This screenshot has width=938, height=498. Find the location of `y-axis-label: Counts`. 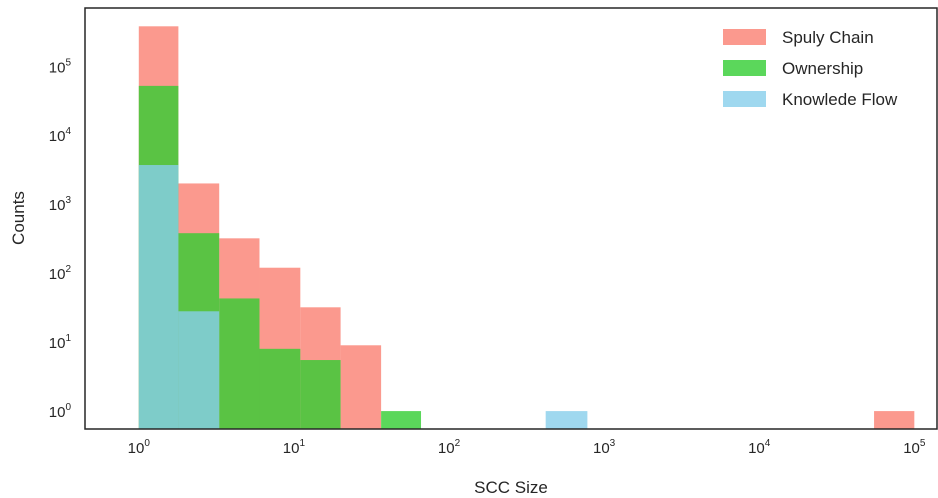

y-axis-label: Counts is located at coordinates (18, 218).